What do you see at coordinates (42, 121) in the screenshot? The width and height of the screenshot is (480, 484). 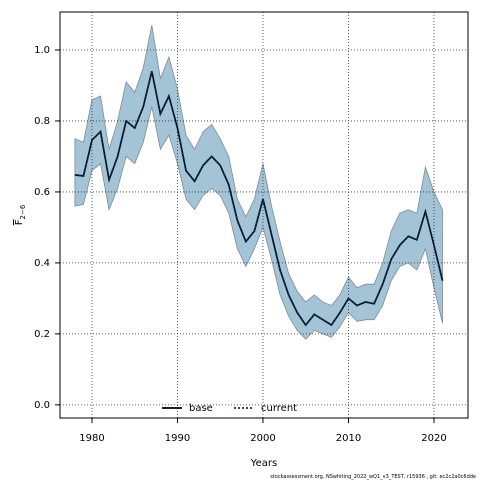 I see `y-tick-label: 0.8` at bounding box center [42, 121].